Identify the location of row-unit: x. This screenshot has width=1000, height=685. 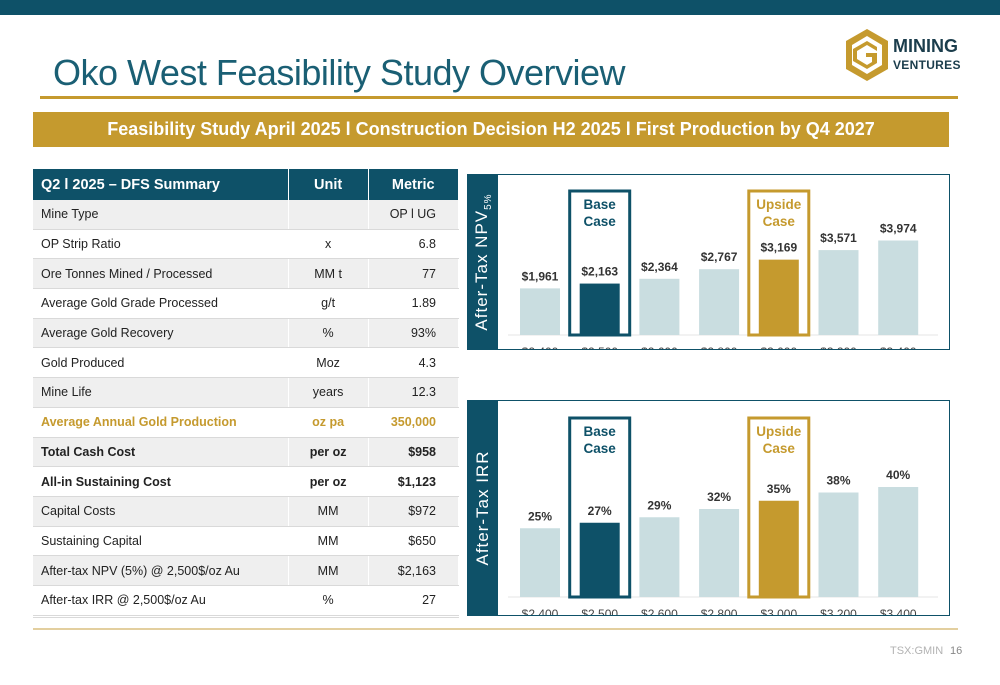
(328, 244).